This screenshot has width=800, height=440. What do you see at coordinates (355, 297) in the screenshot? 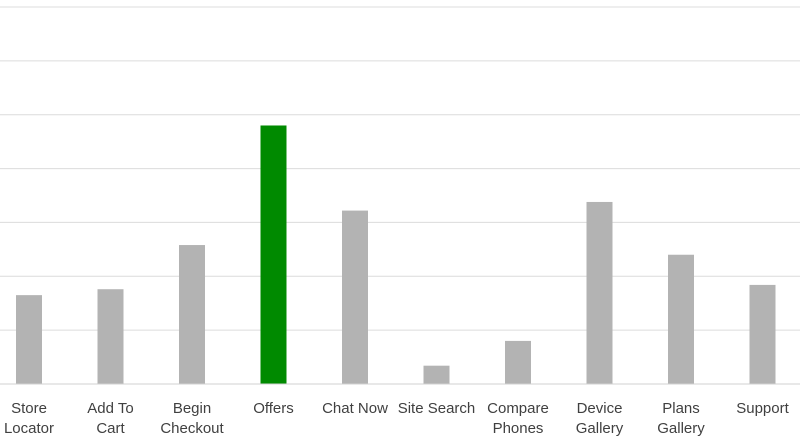
I see `bar-chat-now` at bounding box center [355, 297].